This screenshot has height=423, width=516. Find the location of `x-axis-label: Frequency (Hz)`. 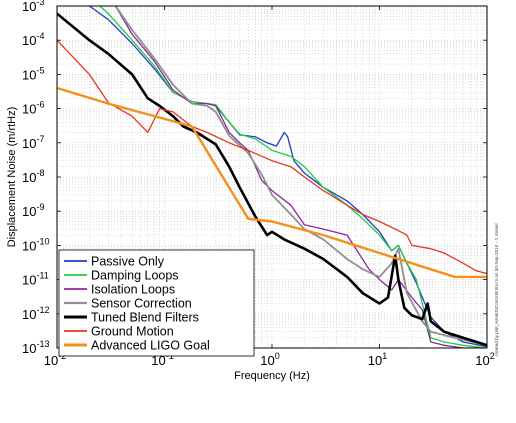

x-axis-label: Frequency (Hz) is located at coordinates (272, 376).